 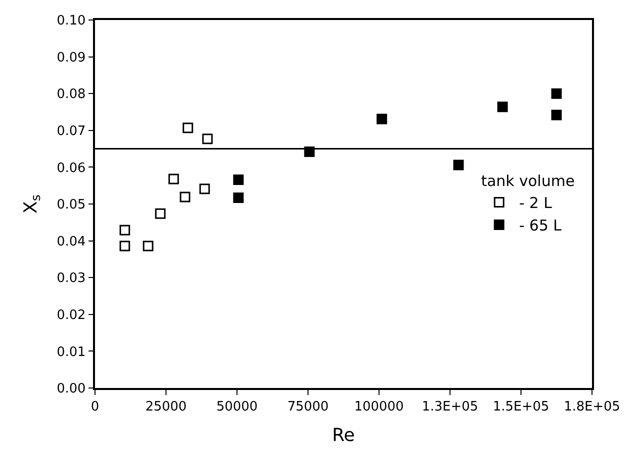 What do you see at coordinates (450, 406) in the screenshot?
I see `x-tick-label: 1.3E+05` at bounding box center [450, 406].